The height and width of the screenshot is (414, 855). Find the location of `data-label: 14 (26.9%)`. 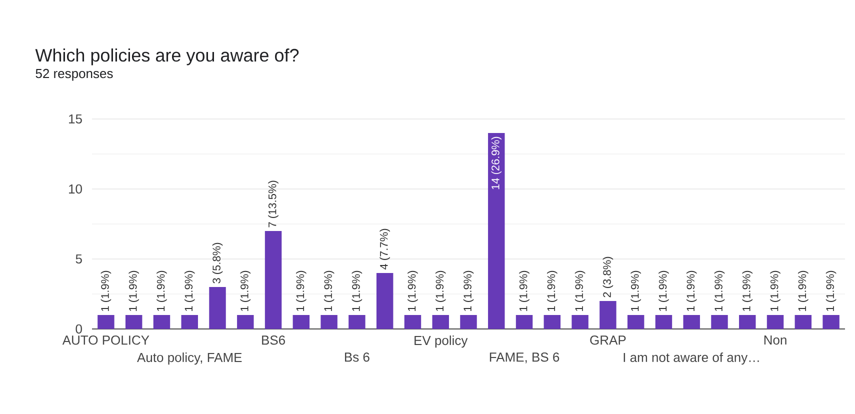

data-label: 14 (26.9%) is located at coordinates (496, 163).